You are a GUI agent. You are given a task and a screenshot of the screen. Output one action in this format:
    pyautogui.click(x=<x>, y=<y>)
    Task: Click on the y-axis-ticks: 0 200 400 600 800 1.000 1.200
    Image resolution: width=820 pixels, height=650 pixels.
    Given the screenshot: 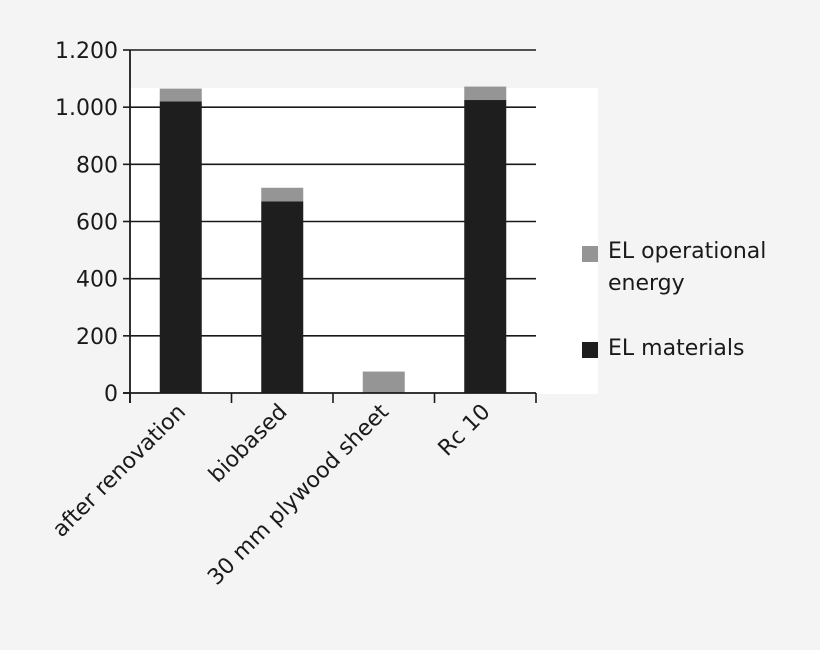 What is the action you would take?
    pyautogui.click(x=92, y=223)
    